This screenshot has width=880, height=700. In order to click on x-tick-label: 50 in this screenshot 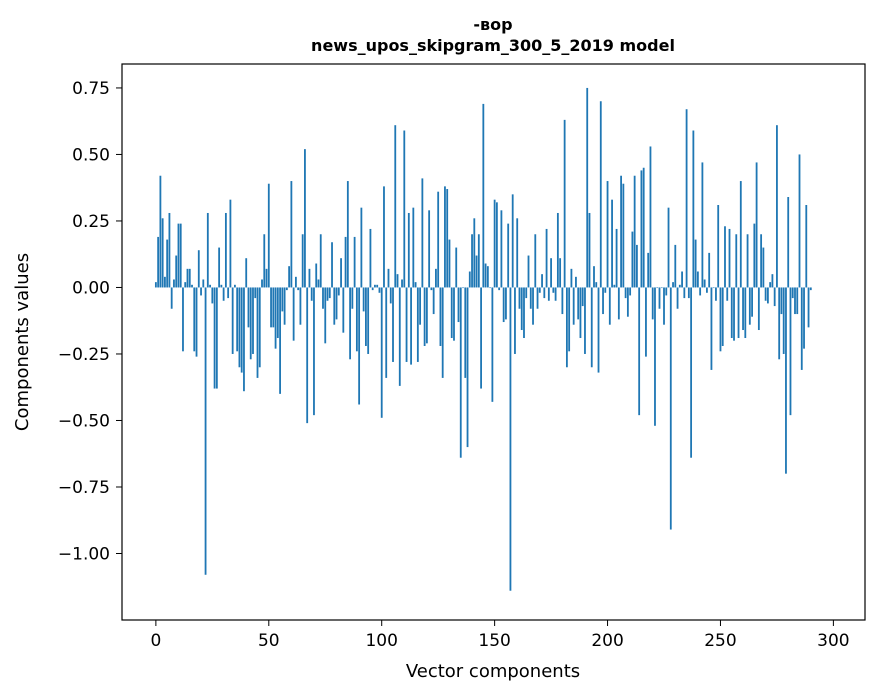, I will do `click(269, 641)`.